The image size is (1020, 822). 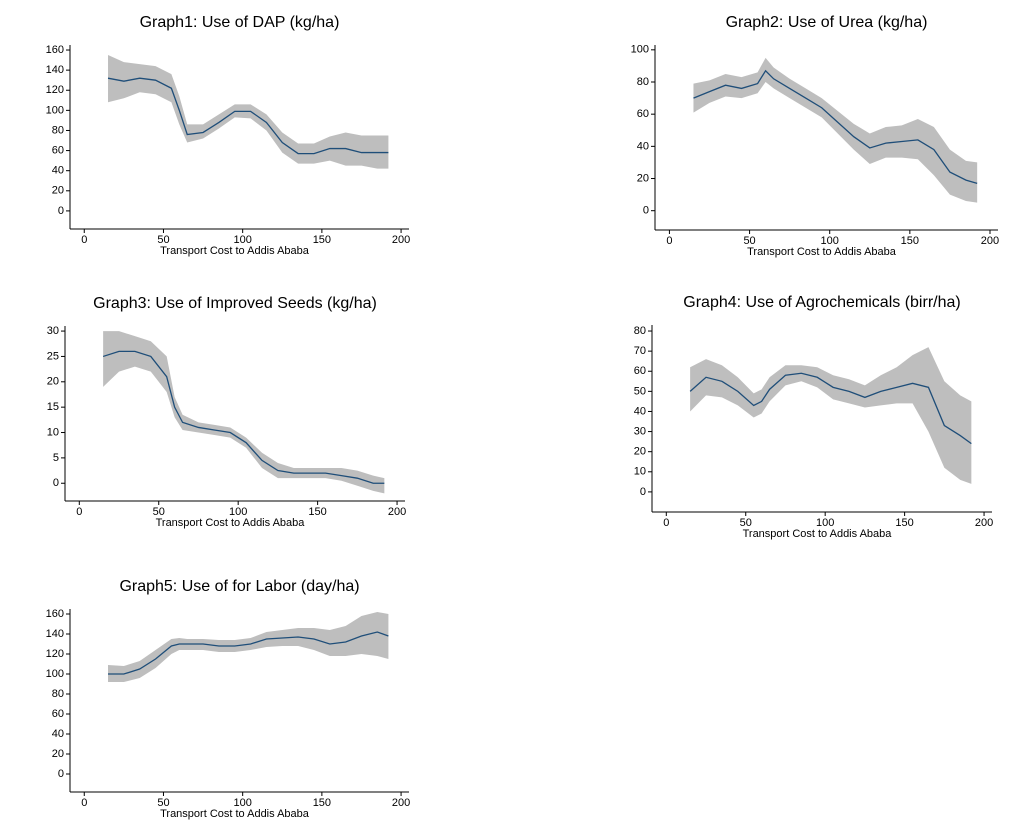 I want to click on y-tick-label: 25, so click(x=53, y=356).